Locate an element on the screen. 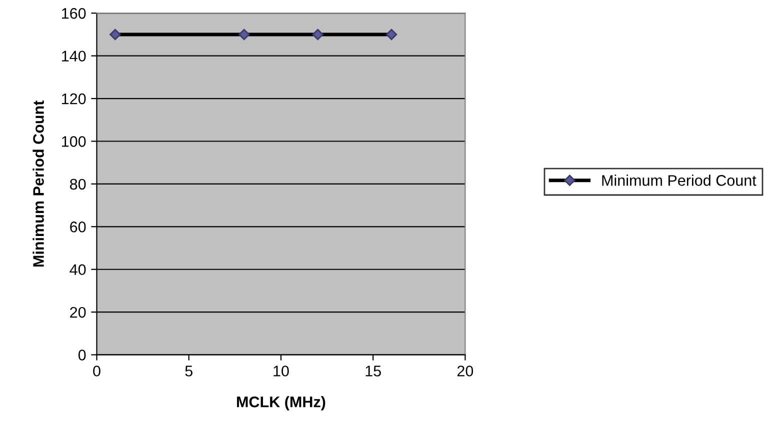  x-tick-label: 15 is located at coordinates (373, 371).